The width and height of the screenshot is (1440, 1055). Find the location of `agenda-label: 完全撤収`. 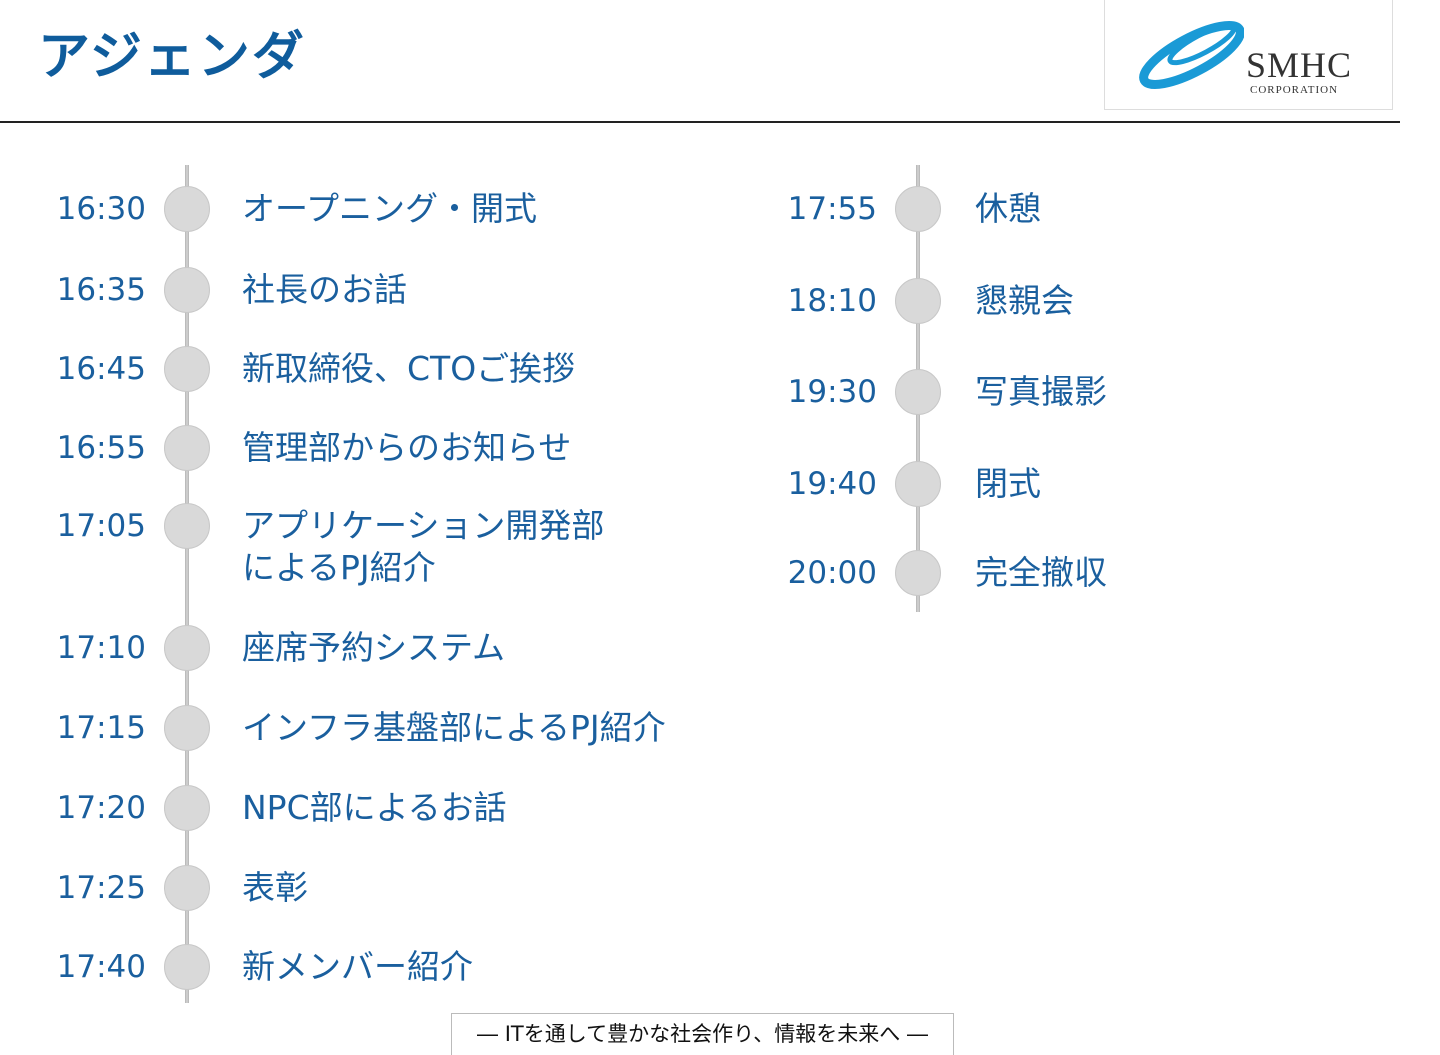

agenda-label: 完全撤収 is located at coordinates (1041, 572).